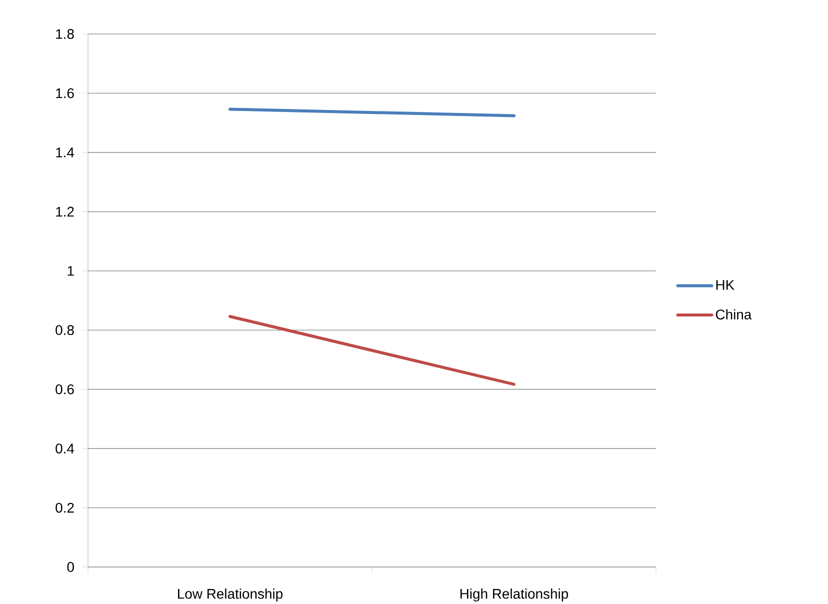  Describe the element at coordinates (65, 507) in the screenshot. I see `y-tick-label: 0.2` at that location.